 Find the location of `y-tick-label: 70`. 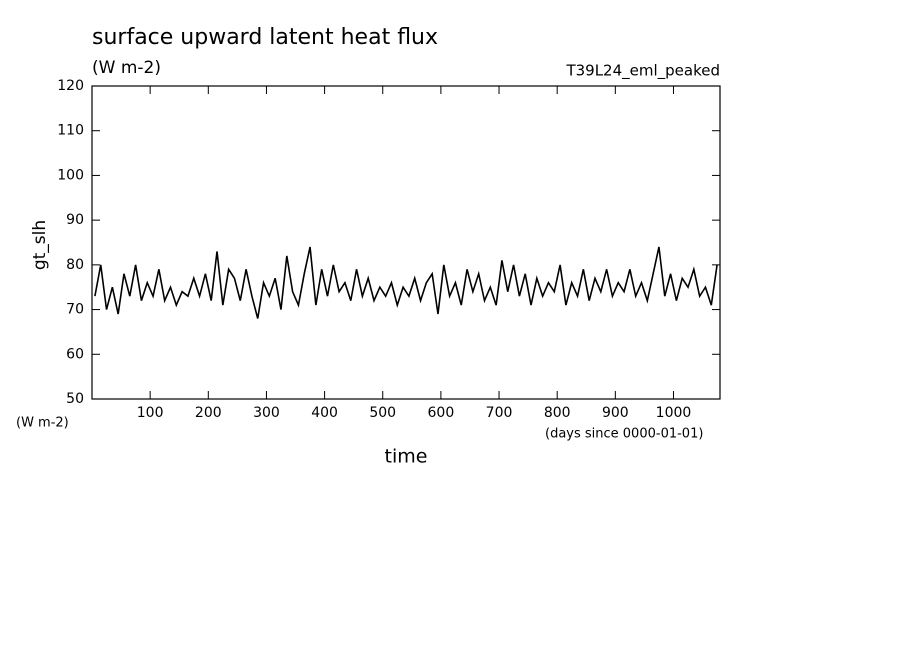

y-tick-label: 70 is located at coordinates (75, 310).